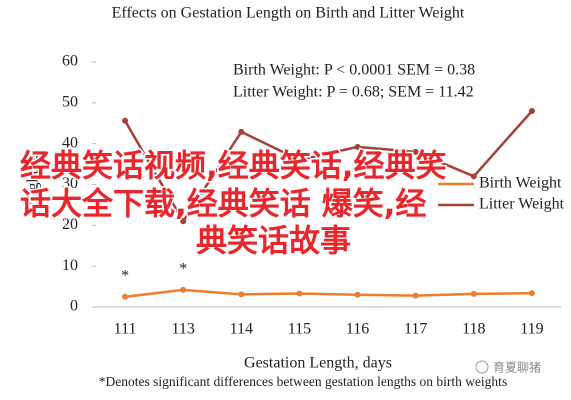  Describe the element at coordinates (233, 167) in the screenshot. I see `overlay-text: 经典笑话视频,经典笑话,经典笑` at that location.